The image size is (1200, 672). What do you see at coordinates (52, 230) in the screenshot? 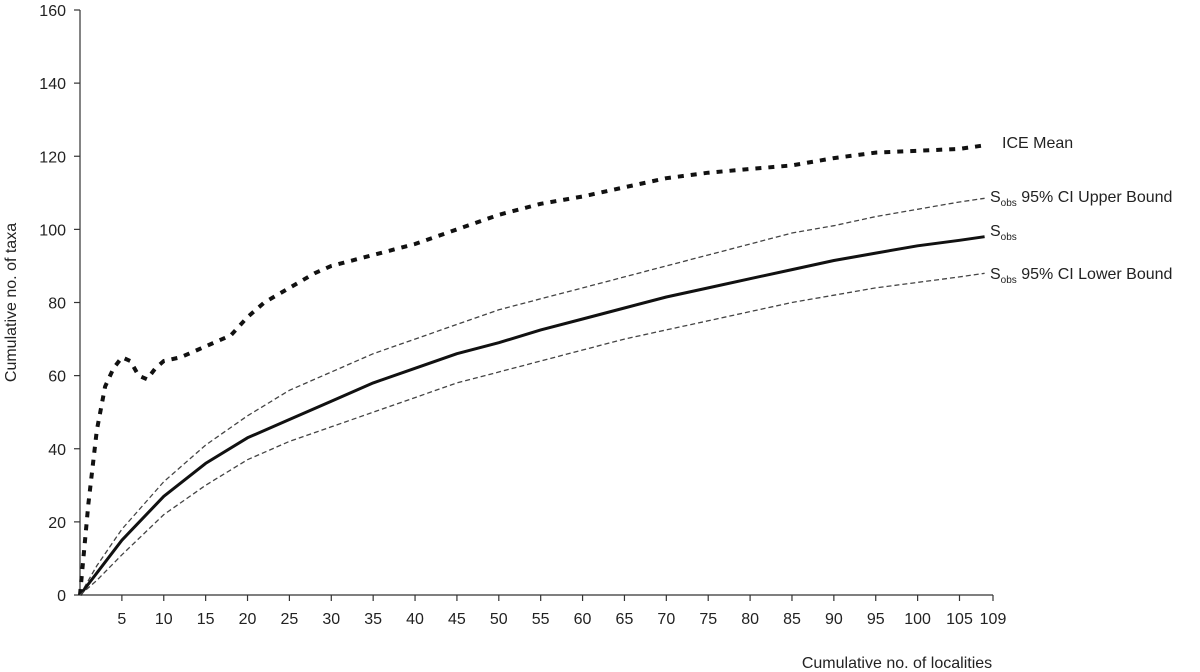
I see `y-tick-label: 100` at bounding box center [52, 230].